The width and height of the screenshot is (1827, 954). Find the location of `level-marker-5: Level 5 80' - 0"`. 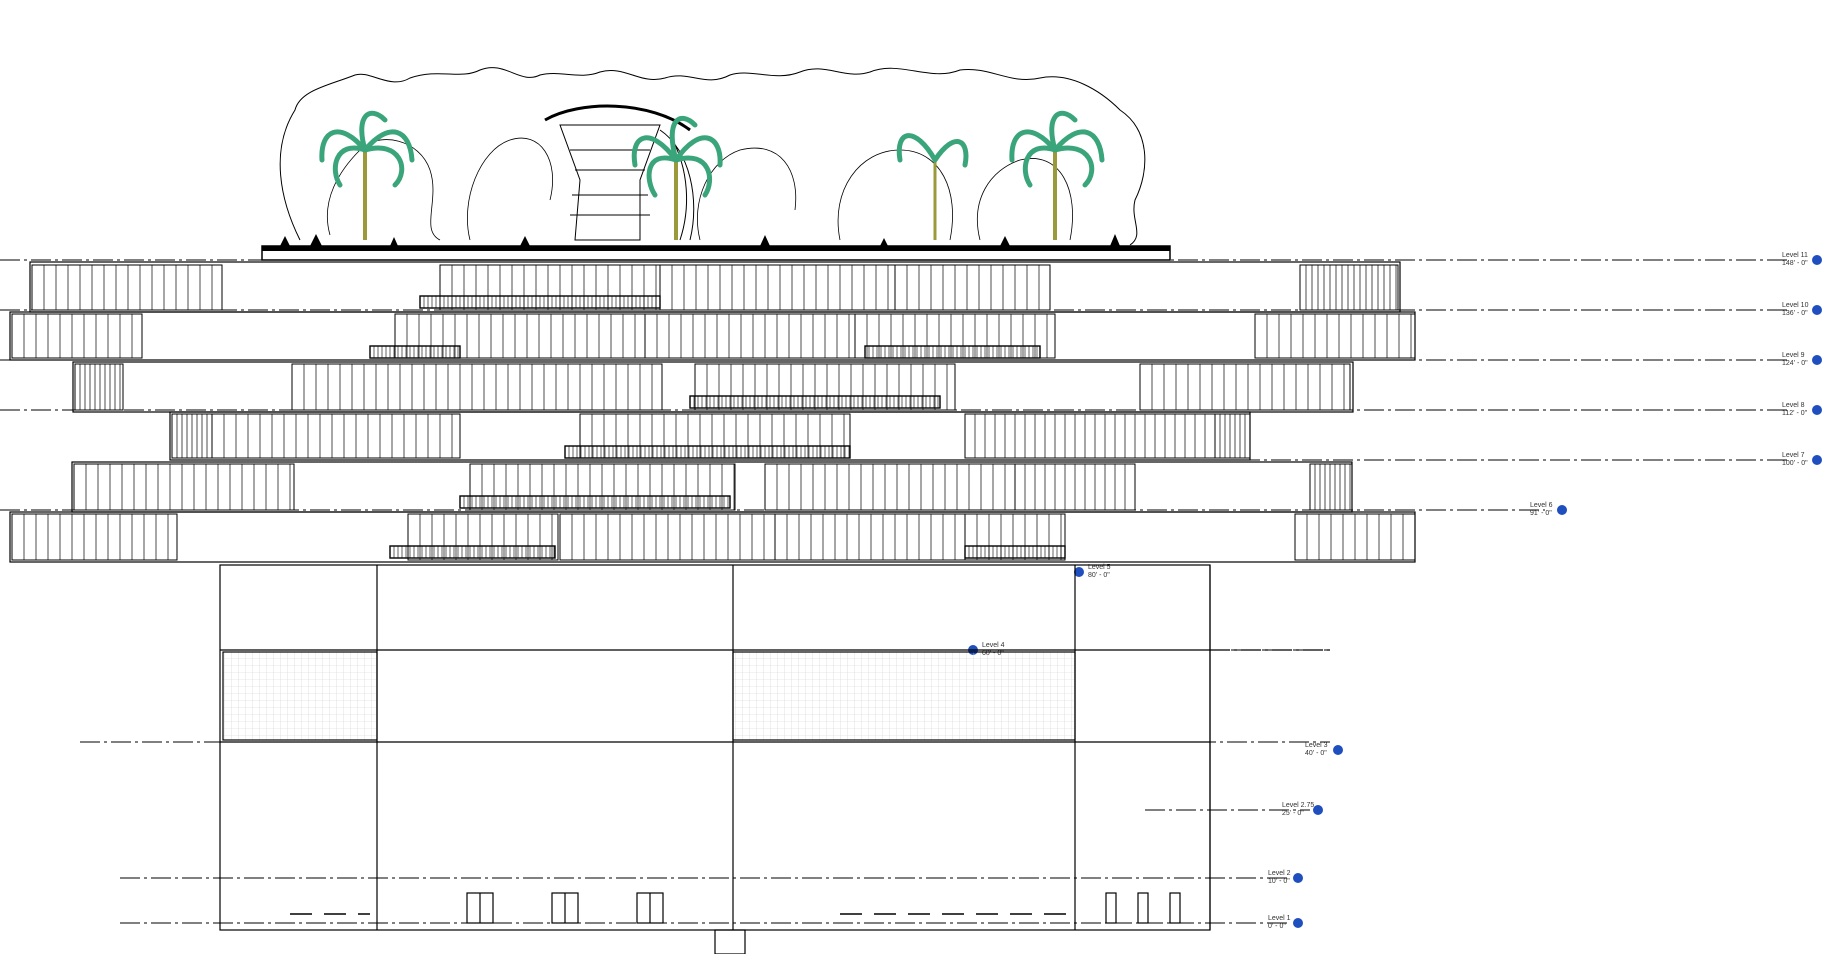

level-marker-5: Level 5 80' - 0" is located at coordinates (1092, 571).